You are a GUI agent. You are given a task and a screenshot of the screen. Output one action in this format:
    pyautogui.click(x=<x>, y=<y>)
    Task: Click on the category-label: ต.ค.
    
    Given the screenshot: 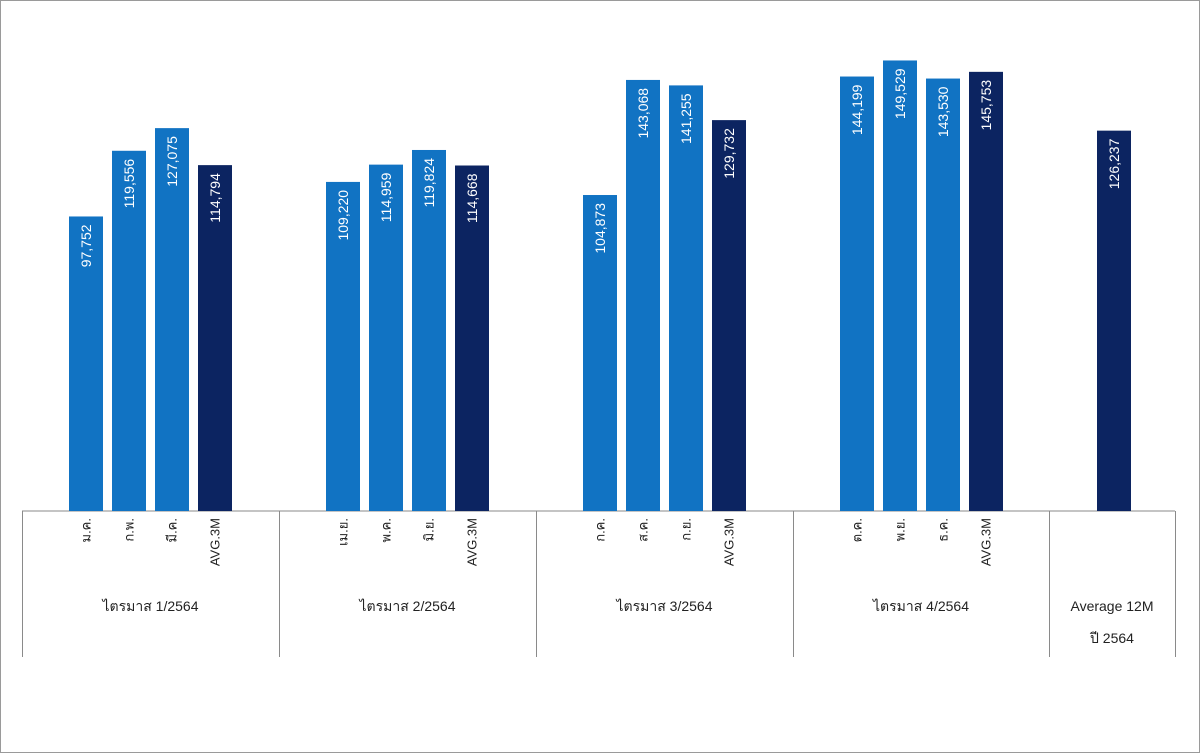 What is the action you would take?
    pyautogui.click(x=857, y=530)
    